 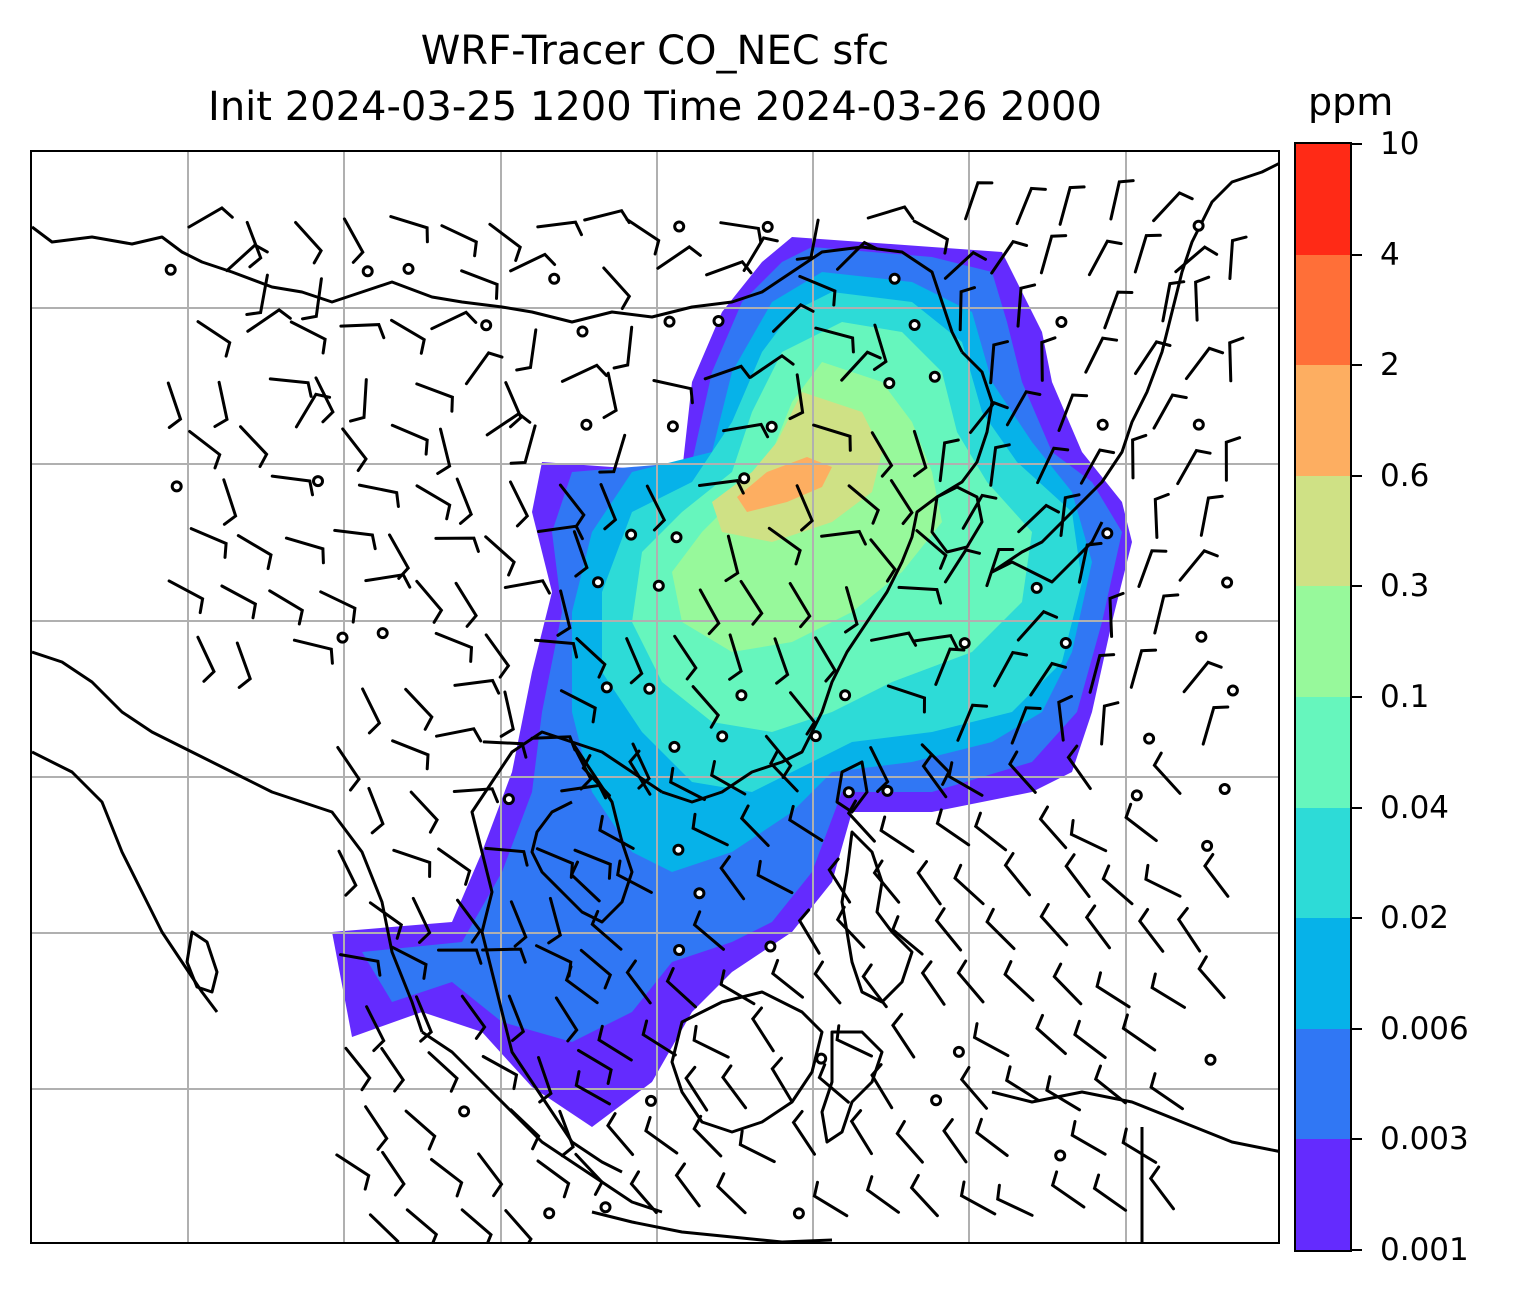 I want to click on colorbar-units-label: ppm, so click(x=1351, y=102).